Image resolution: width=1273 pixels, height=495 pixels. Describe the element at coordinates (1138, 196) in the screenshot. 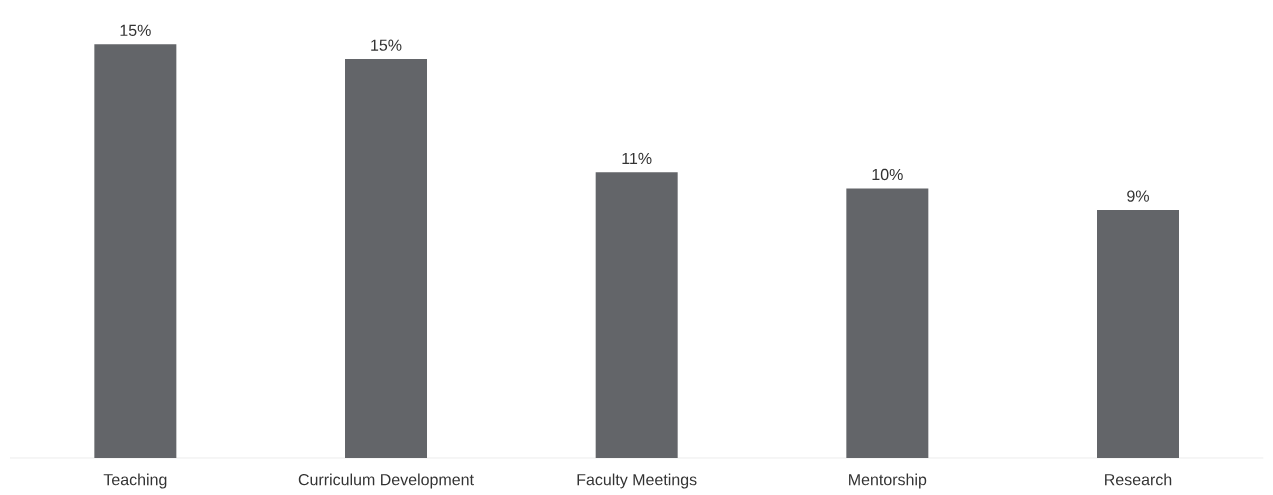

I see `data-label: 9%` at that location.